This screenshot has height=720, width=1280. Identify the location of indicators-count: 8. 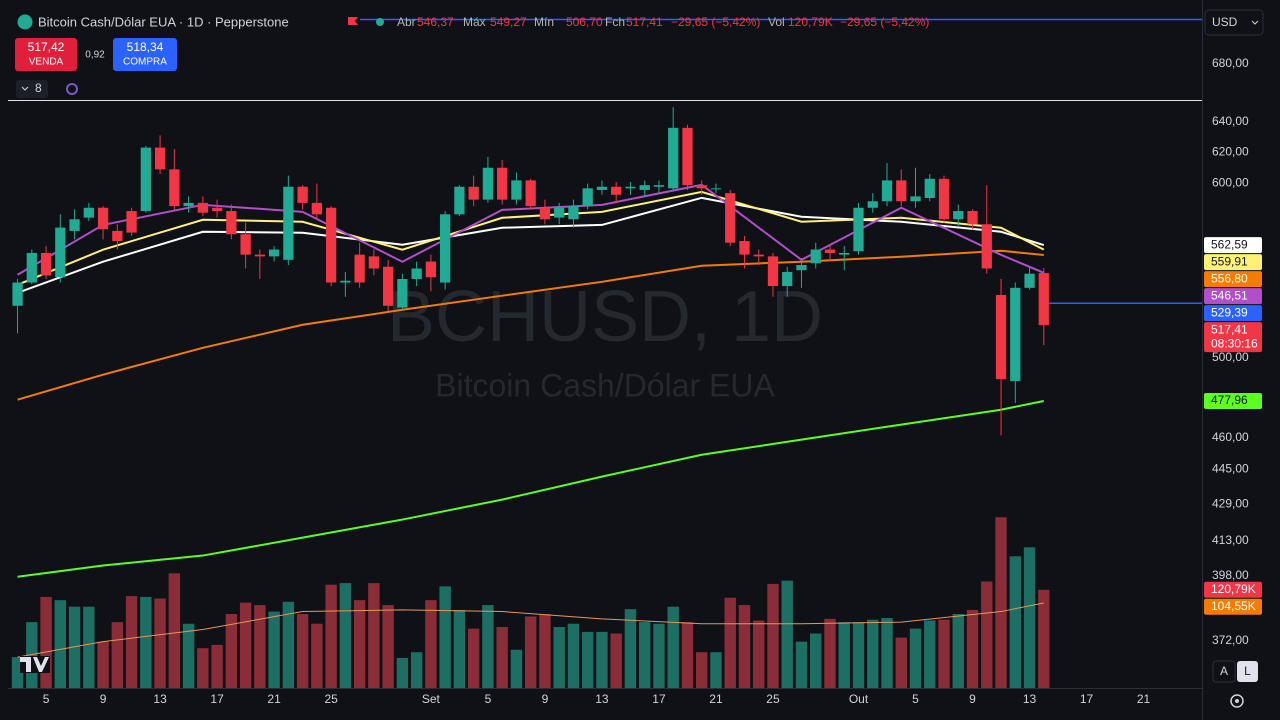
(38, 88).